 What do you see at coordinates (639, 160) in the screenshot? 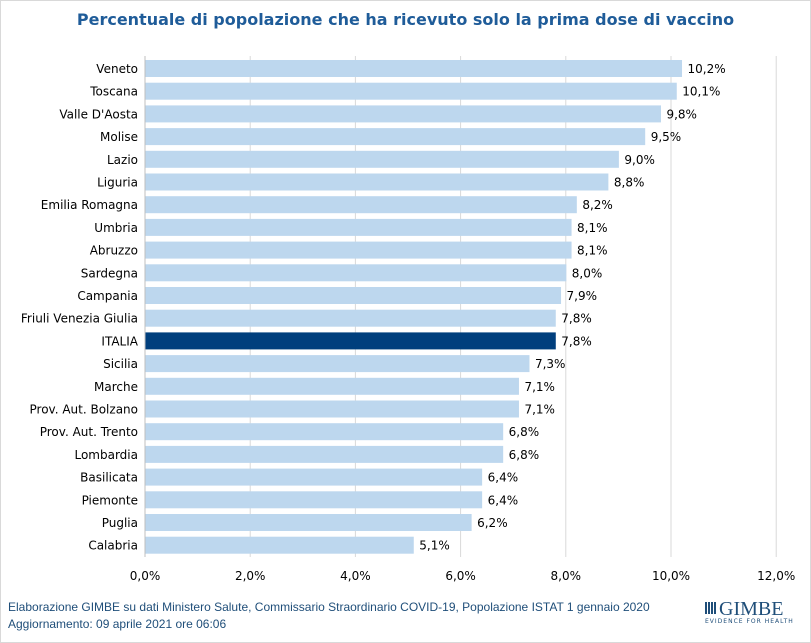
I see `data-label: 9,0%` at bounding box center [639, 160].